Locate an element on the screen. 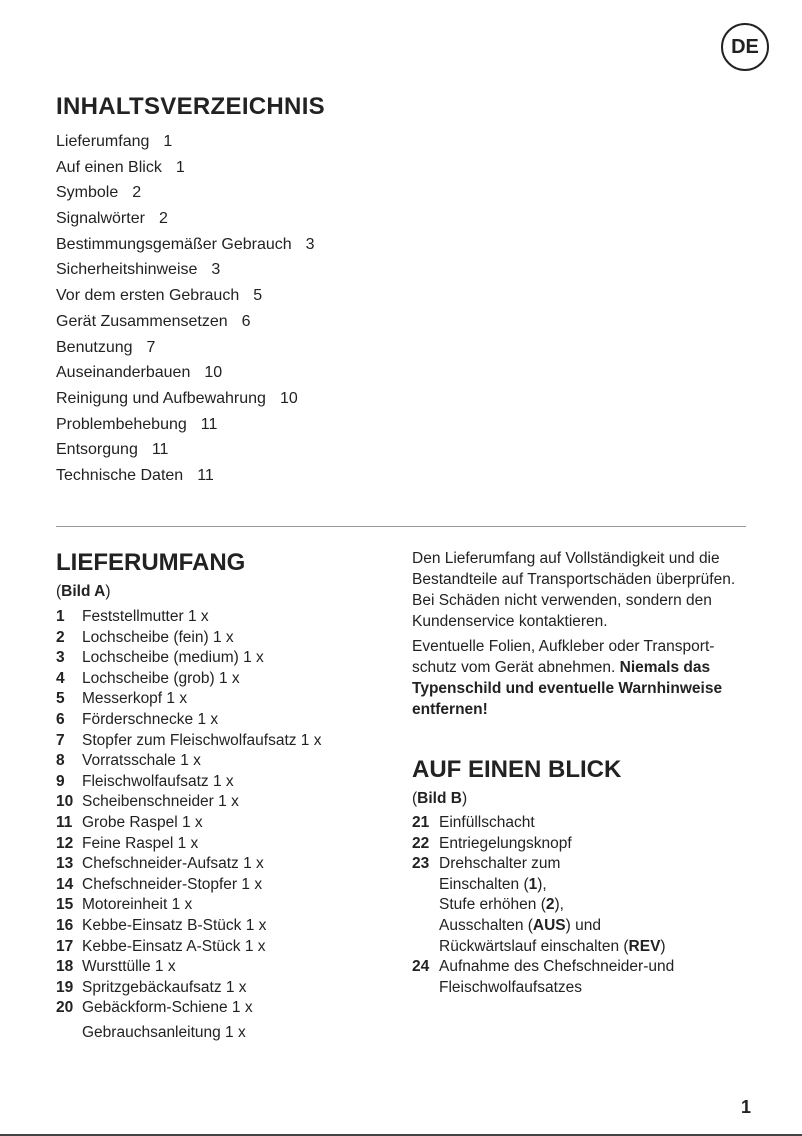  toc-label: Auseinanderbauen is located at coordinates (123, 373).